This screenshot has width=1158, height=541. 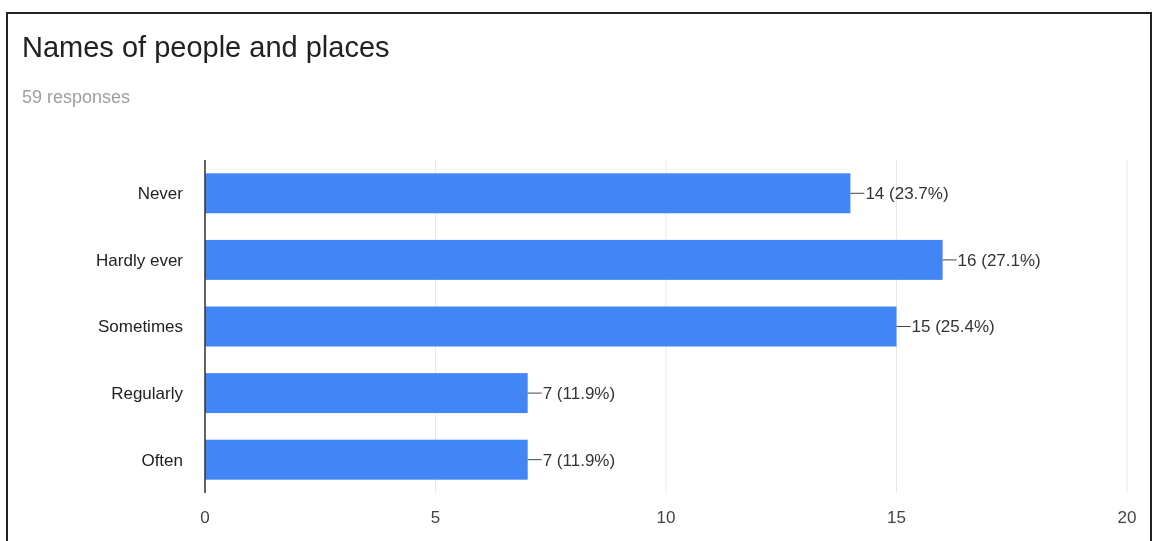 What do you see at coordinates (896, 517) in the screenshot?
I see `x-tick-label: 15` at bounding box center [896, 517].